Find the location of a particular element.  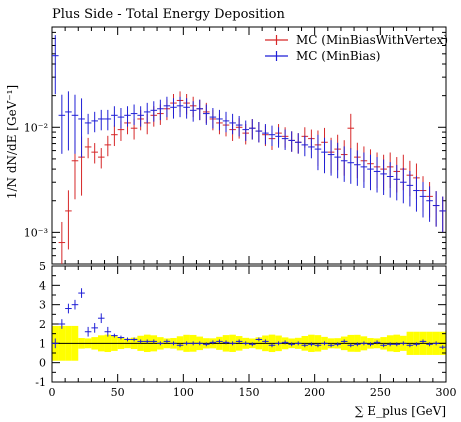

legend-item: MC (MinBiasWithVertex) is located at coordinates (356, 40).